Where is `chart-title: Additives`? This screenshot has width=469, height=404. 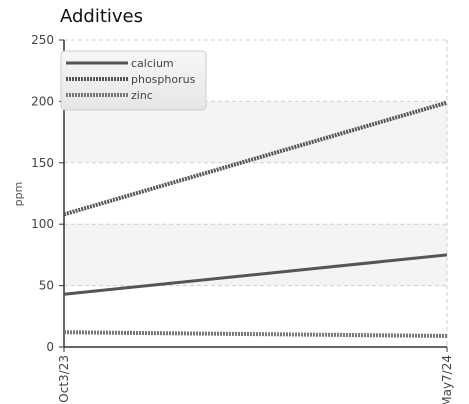
chart-title: Additives is located at coordinates (102, 16).